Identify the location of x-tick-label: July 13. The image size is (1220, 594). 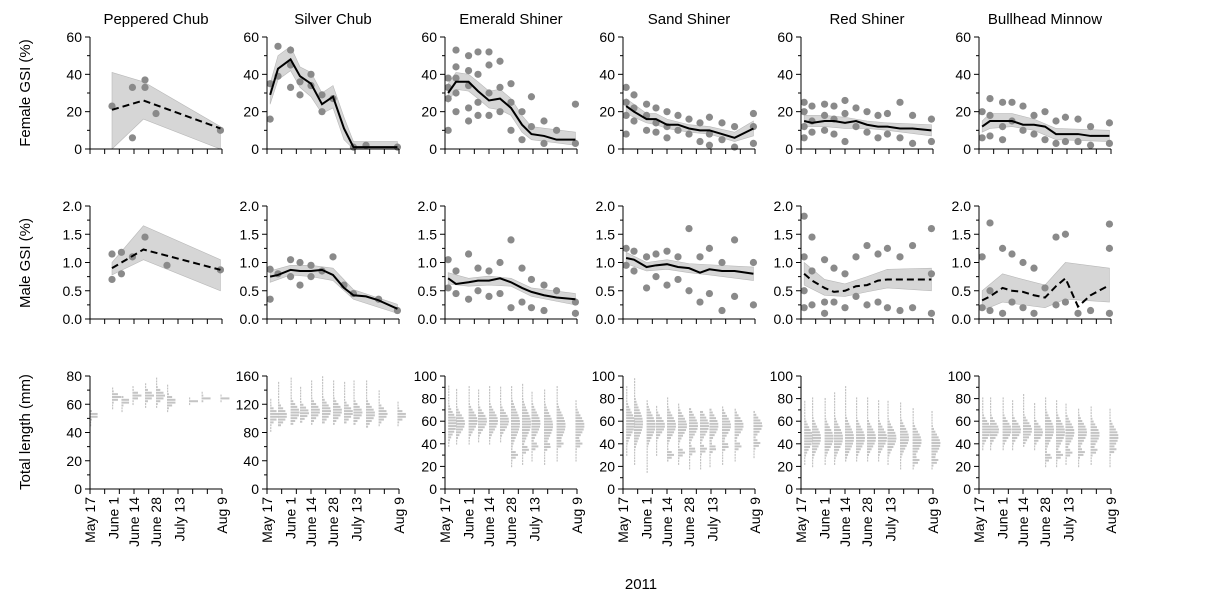
(891, 519).